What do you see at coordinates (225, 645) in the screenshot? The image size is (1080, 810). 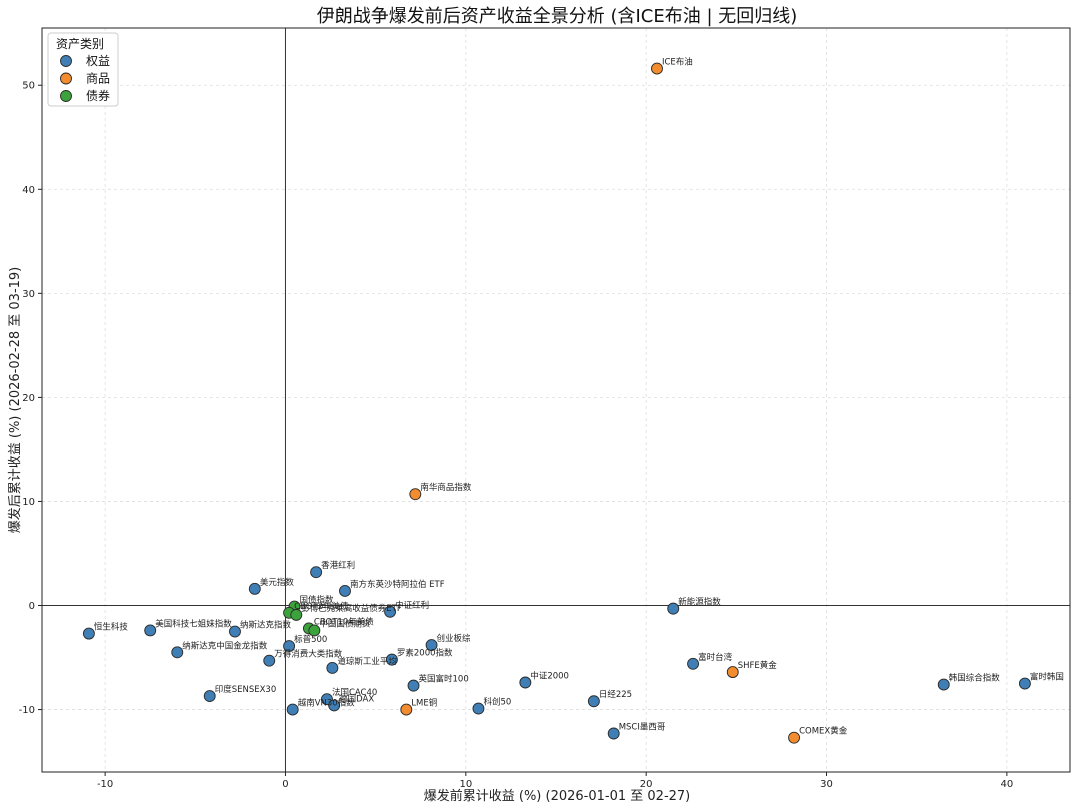 I see `data-label: 纳斯达克中国金龙指数` at bounding box center [225, 645].